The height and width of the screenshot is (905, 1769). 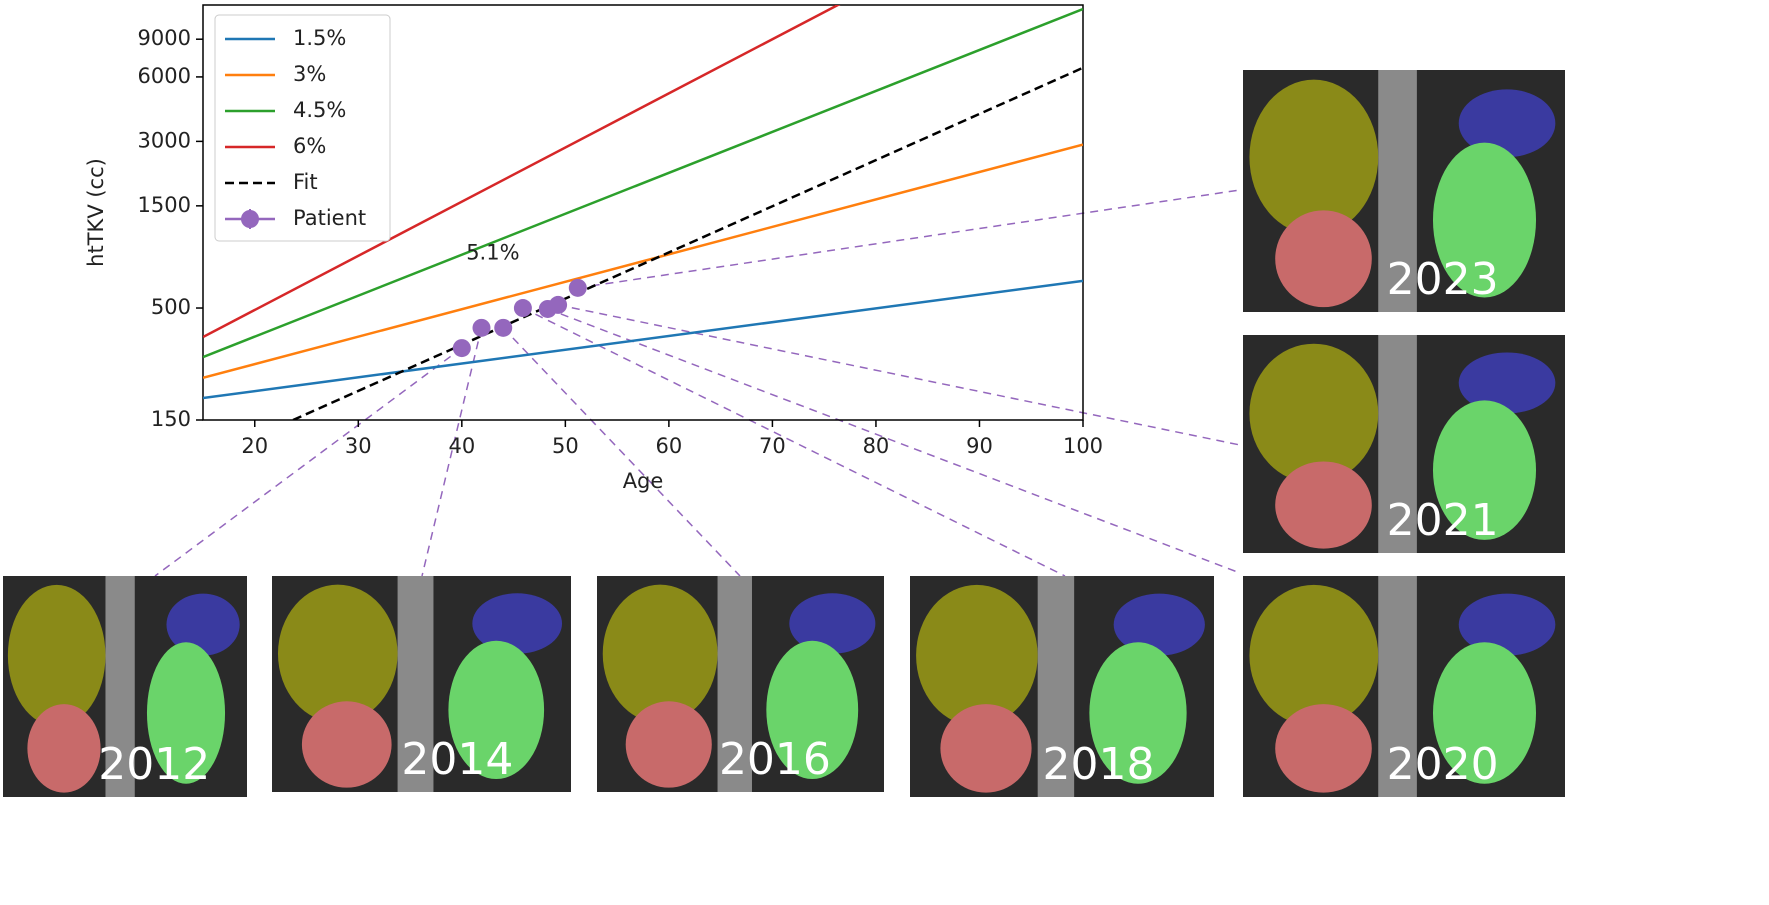 What do you see at coordinates (305, 182) in the screenshot?
I see `legend-label: Fit` at bounding box center [305, 182].